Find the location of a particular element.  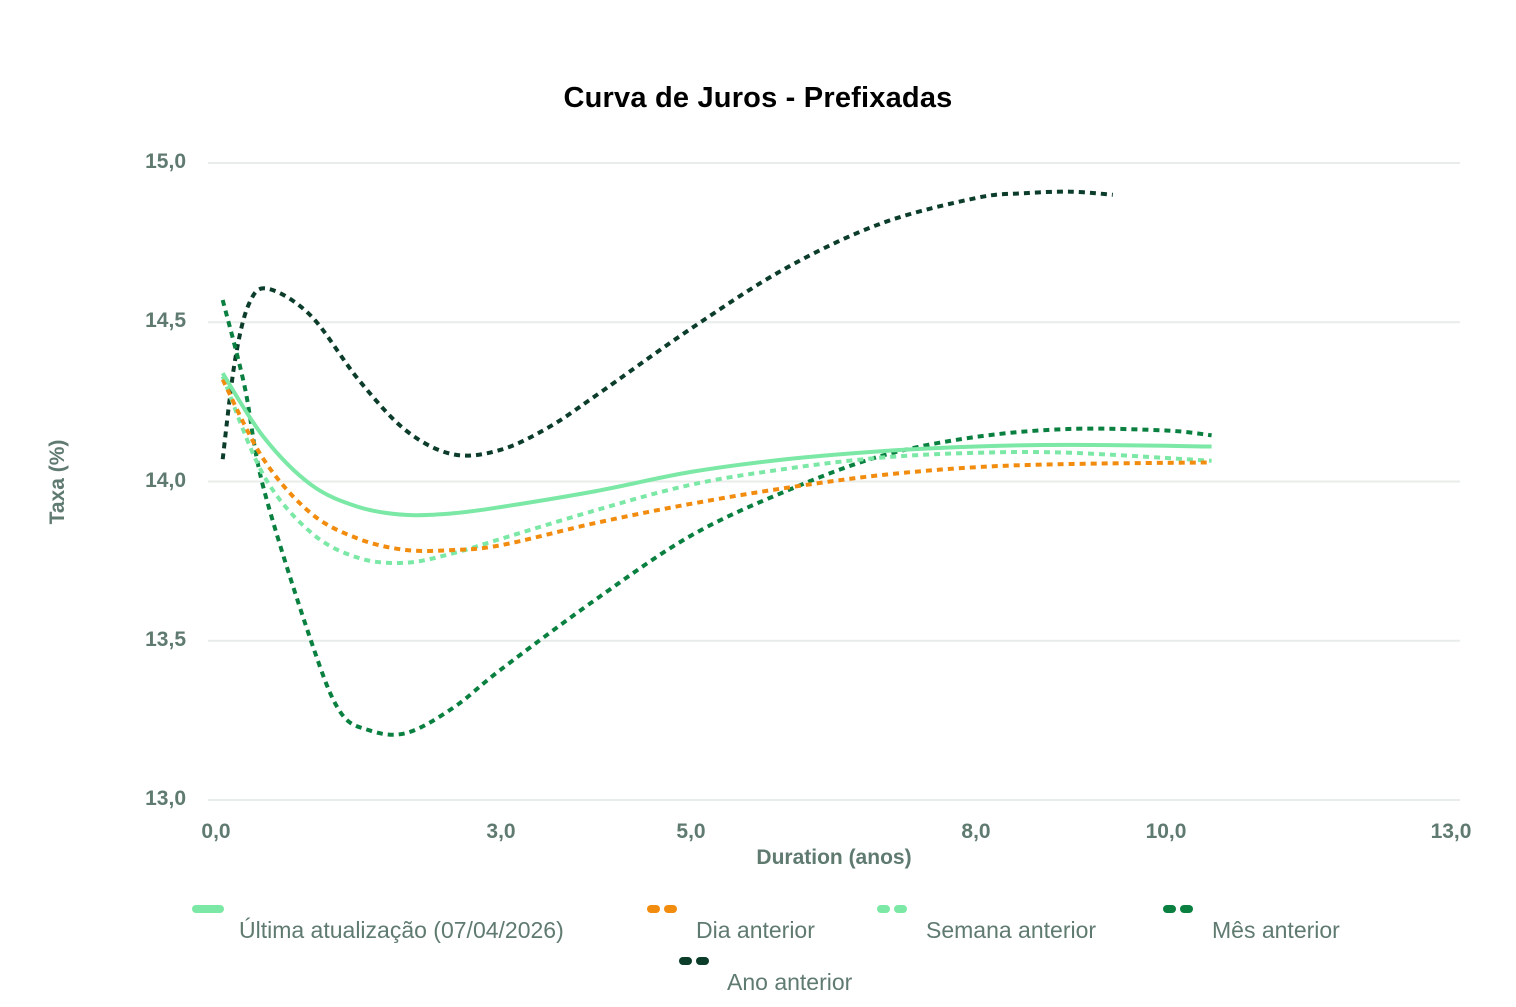

x-tick: 10,0 is located at coordinates (1166, 831).